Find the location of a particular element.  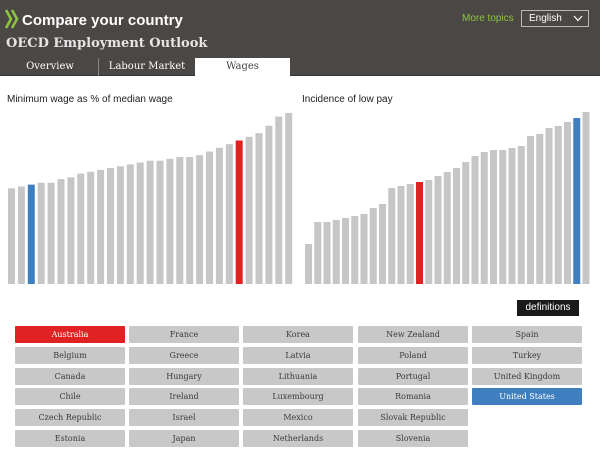

country-button: Japan is located at coordinates (184, 438).